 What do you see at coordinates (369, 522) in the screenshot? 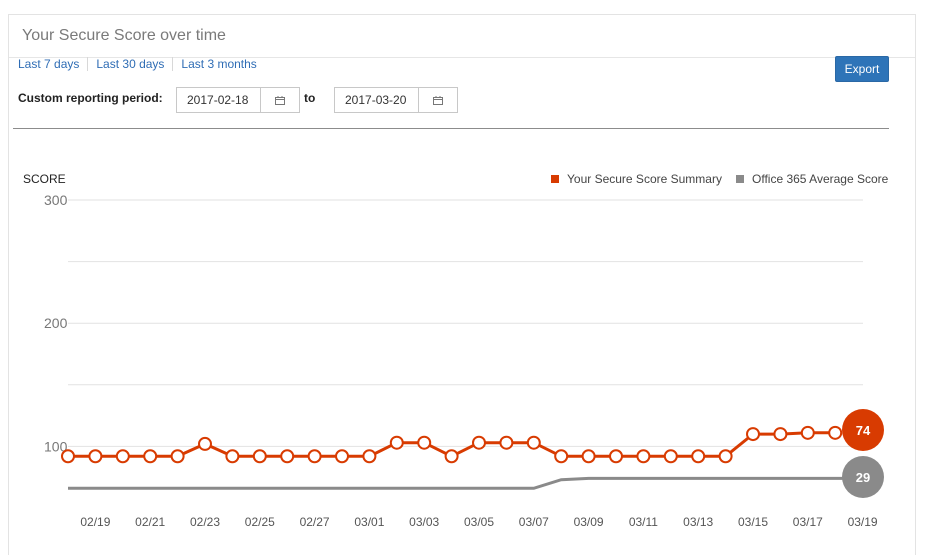
I see `x-tick-label: 03/01` at bounding box center [369, 522].